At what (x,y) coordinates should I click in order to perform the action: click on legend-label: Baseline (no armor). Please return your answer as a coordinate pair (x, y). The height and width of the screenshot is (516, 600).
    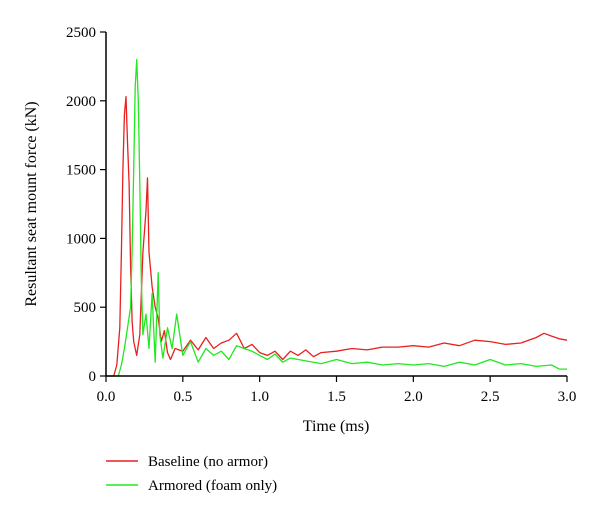
    Looking at the image, I should click on (208, 462).